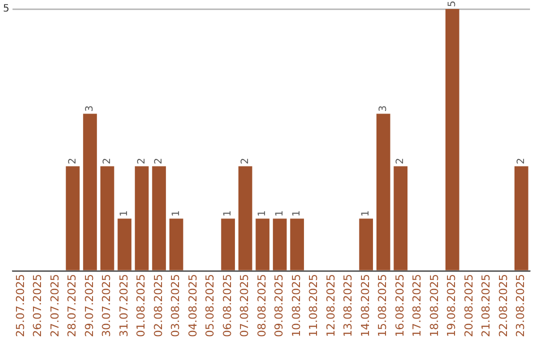 The height and width of the screenshot is (340, 540). What do you see at coordinates (313, 306) in the screenshot?
I see `x-tick-label: 11.08.2025` at bounding box center [313, 306].